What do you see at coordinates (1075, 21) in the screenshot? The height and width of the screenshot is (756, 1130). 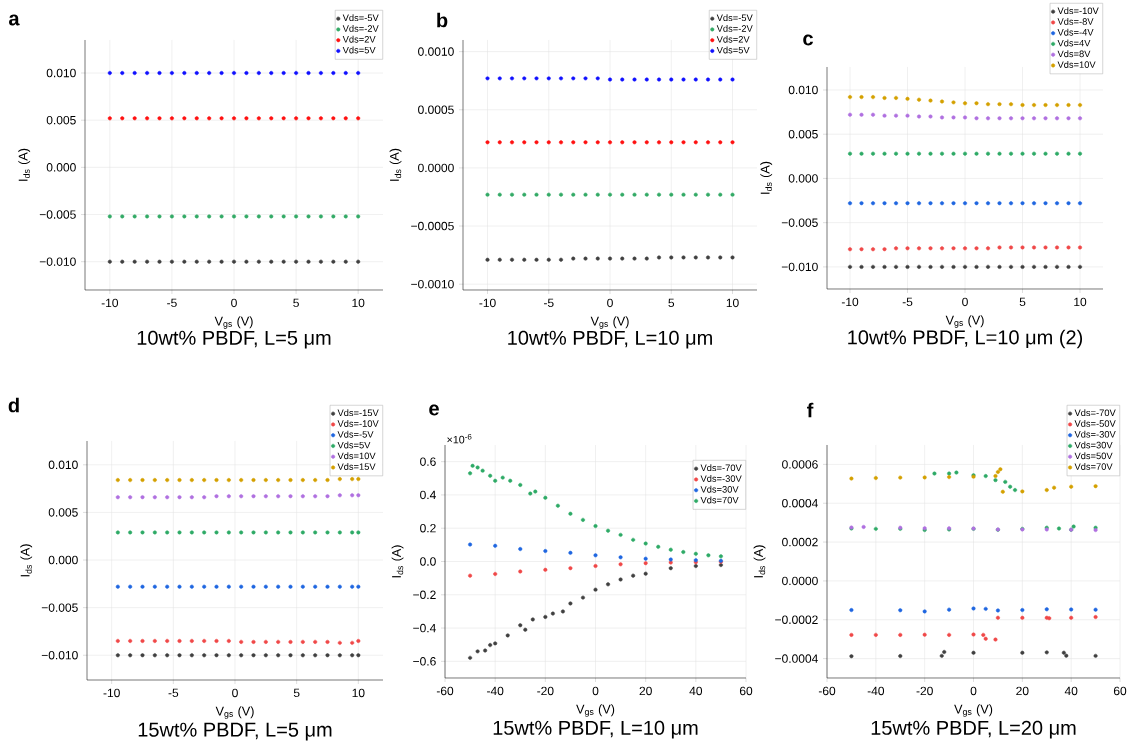 I see `legend-label: Vds=-8V` at bounding box center [1075, 21].